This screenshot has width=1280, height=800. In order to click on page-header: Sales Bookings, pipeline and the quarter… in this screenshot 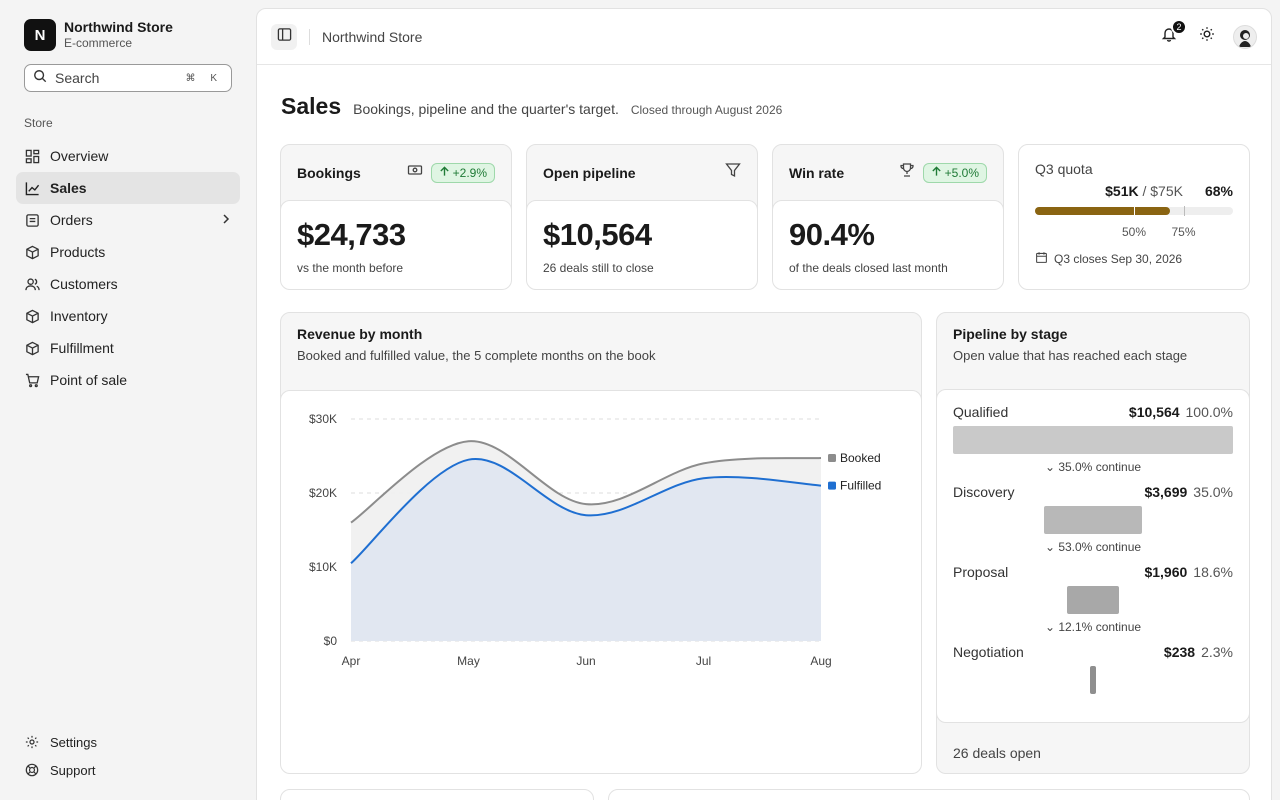, I will do `click(531, 106)`.